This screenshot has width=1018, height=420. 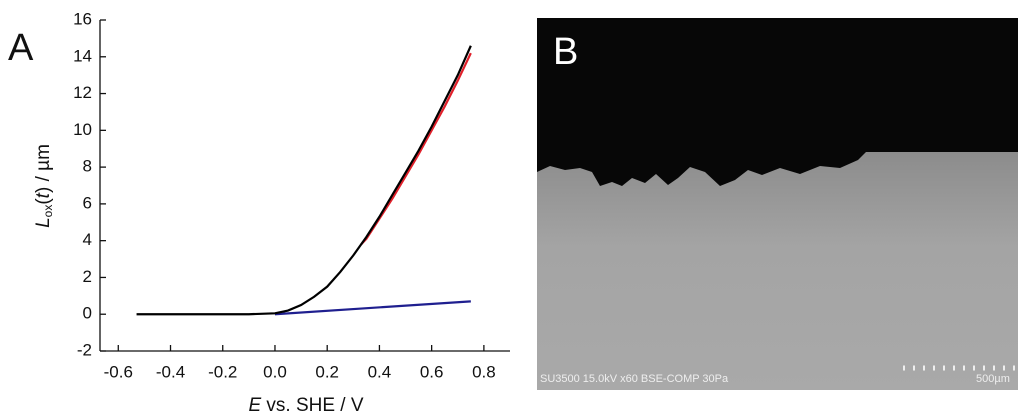 What do you see at coordinates (484, 371) in the screenshot?
I see `x-tick-label: 0.8` at bounding box center [484, 371].